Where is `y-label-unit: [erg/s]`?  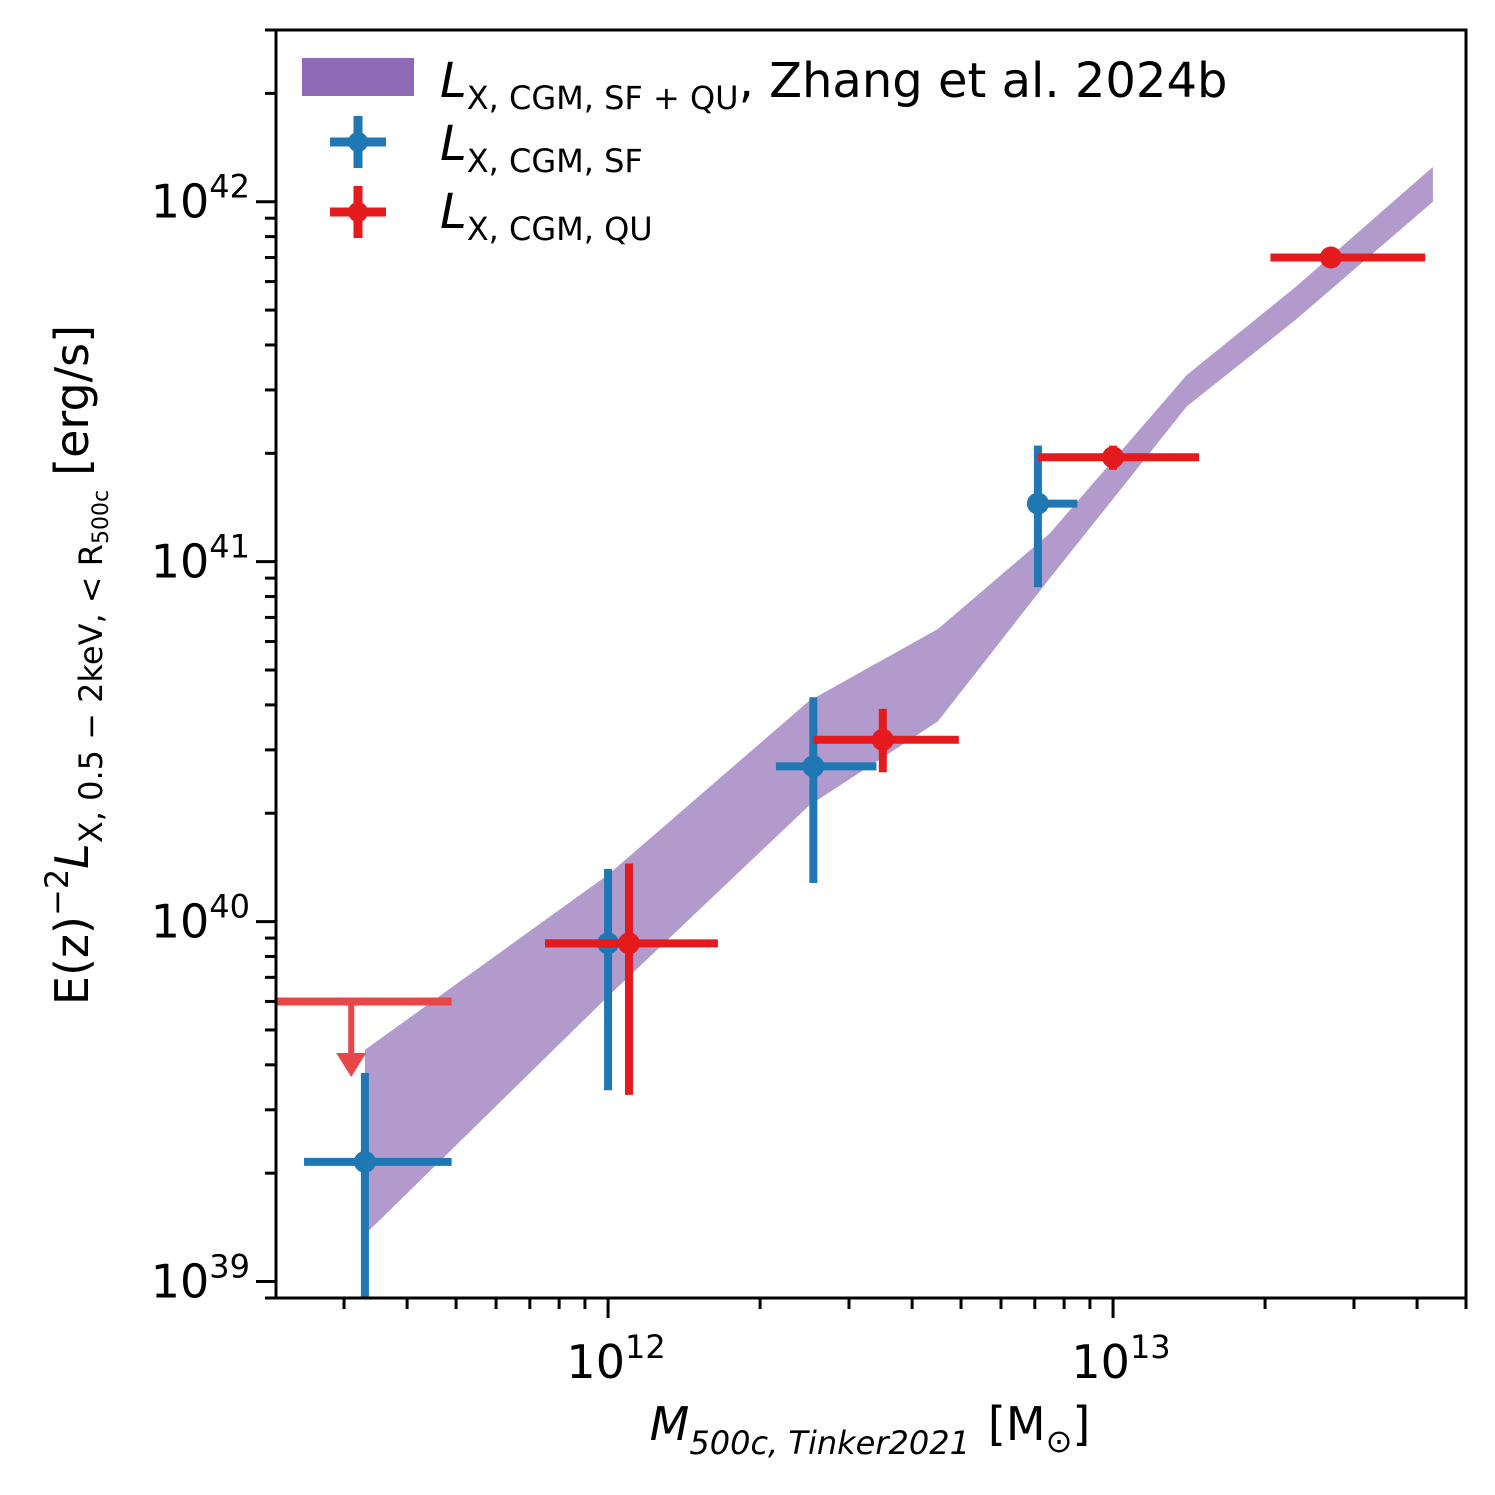 y-label-unit: [erg/s] is located at coordinates (72, 400).